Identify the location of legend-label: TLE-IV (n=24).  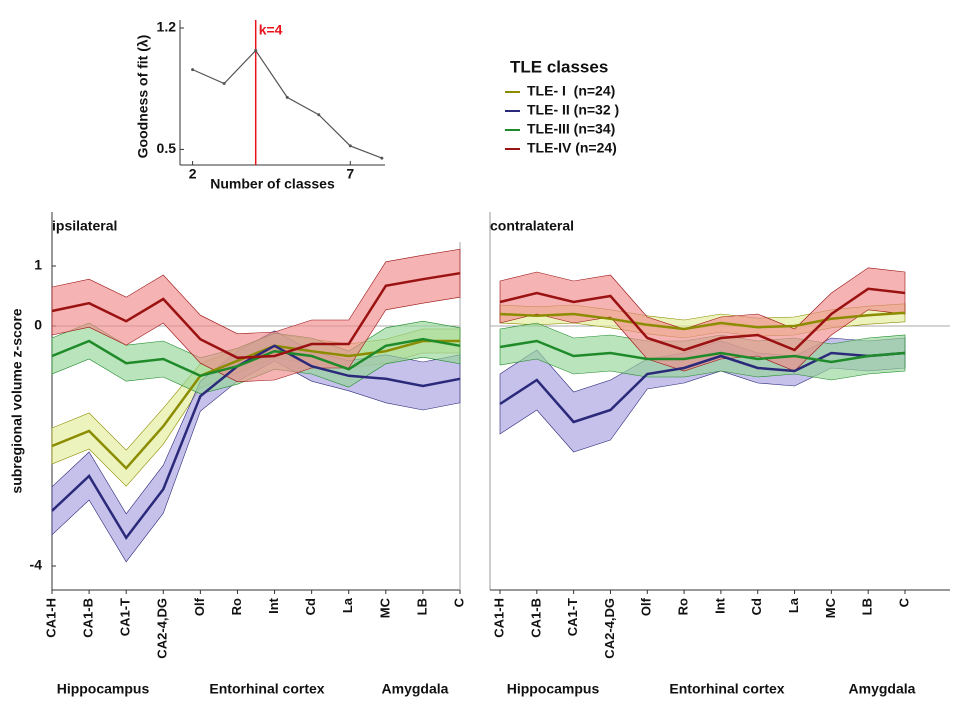
(572, 148).